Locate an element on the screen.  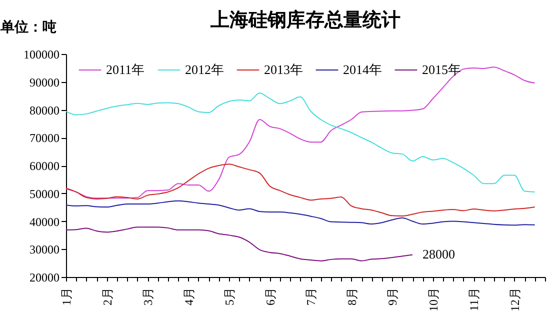
x-tick-label: 9月 is located at coordinates (393, 297).